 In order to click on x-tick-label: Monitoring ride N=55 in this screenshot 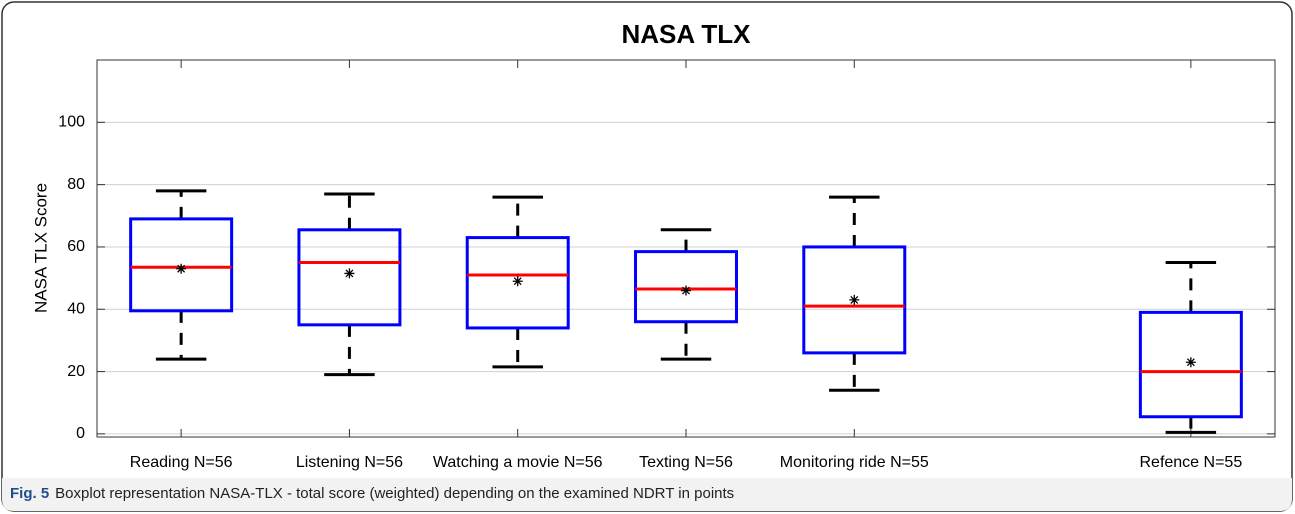, I will do `click(854, 462)`.